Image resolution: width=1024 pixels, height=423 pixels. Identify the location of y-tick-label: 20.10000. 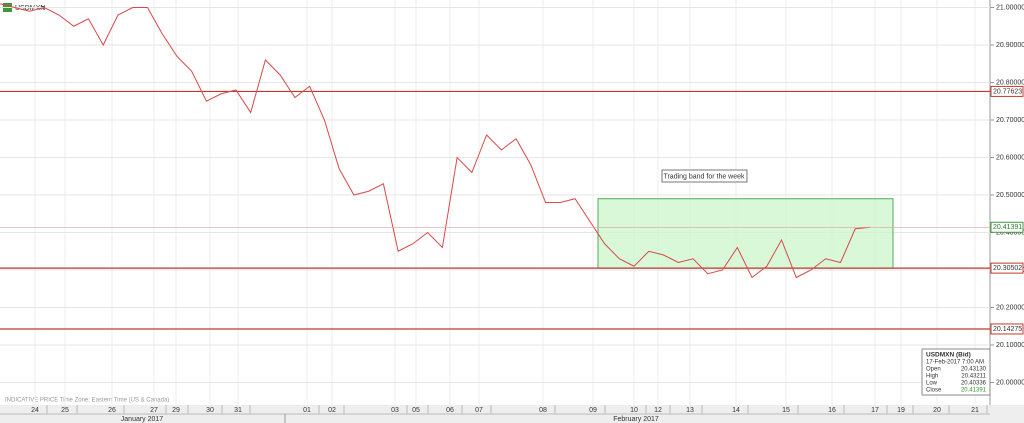
(1010, 345).